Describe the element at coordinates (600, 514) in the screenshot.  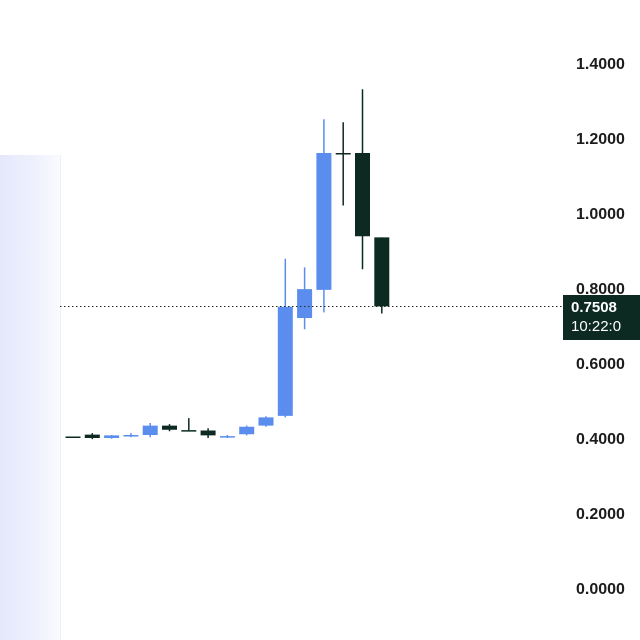
I see `y-tick-label: 0.2000` at that location.